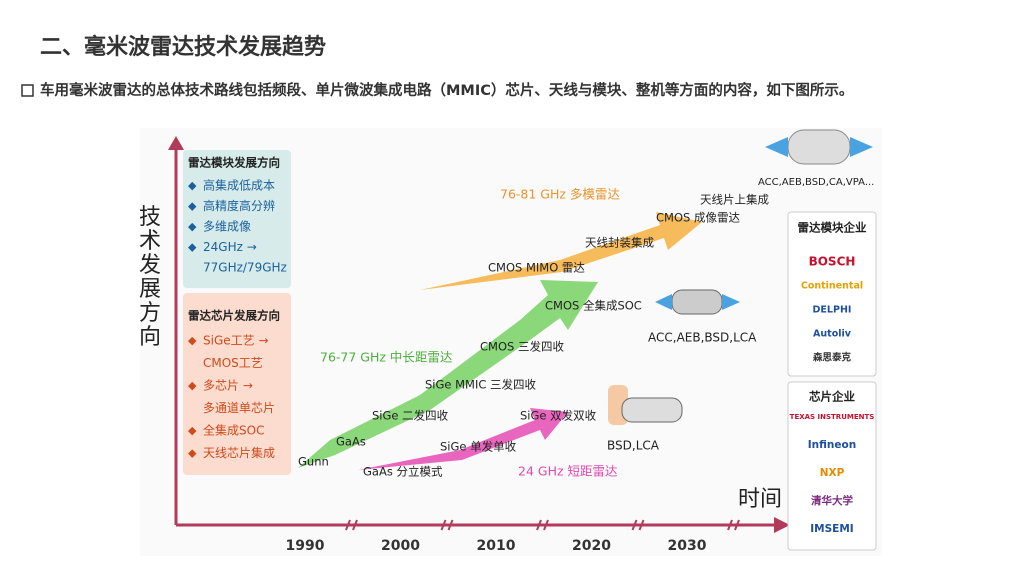 The height and width of the screenshot is (576, 1024). What do you see at coordinates (619, 243) in the screenshot?
I see `milestone: 天线封装集成` at bounding box center [619, 243].